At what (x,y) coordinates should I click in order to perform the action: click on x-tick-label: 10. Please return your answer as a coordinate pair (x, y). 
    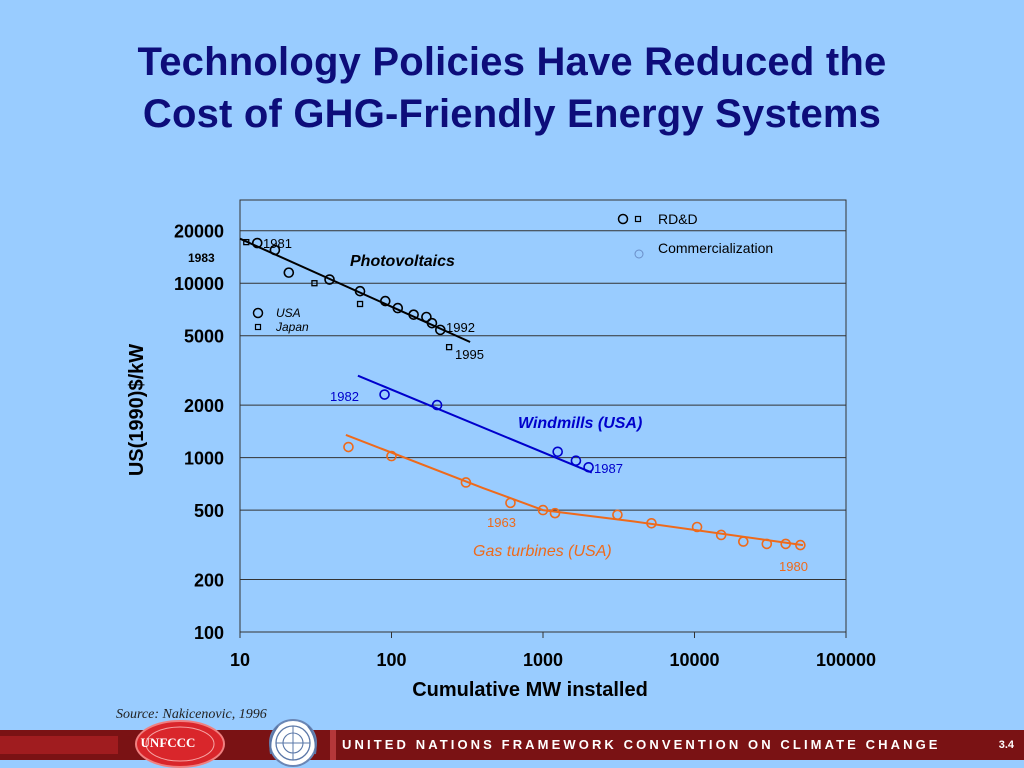
    Looking at the image, I should click on (240, 660).